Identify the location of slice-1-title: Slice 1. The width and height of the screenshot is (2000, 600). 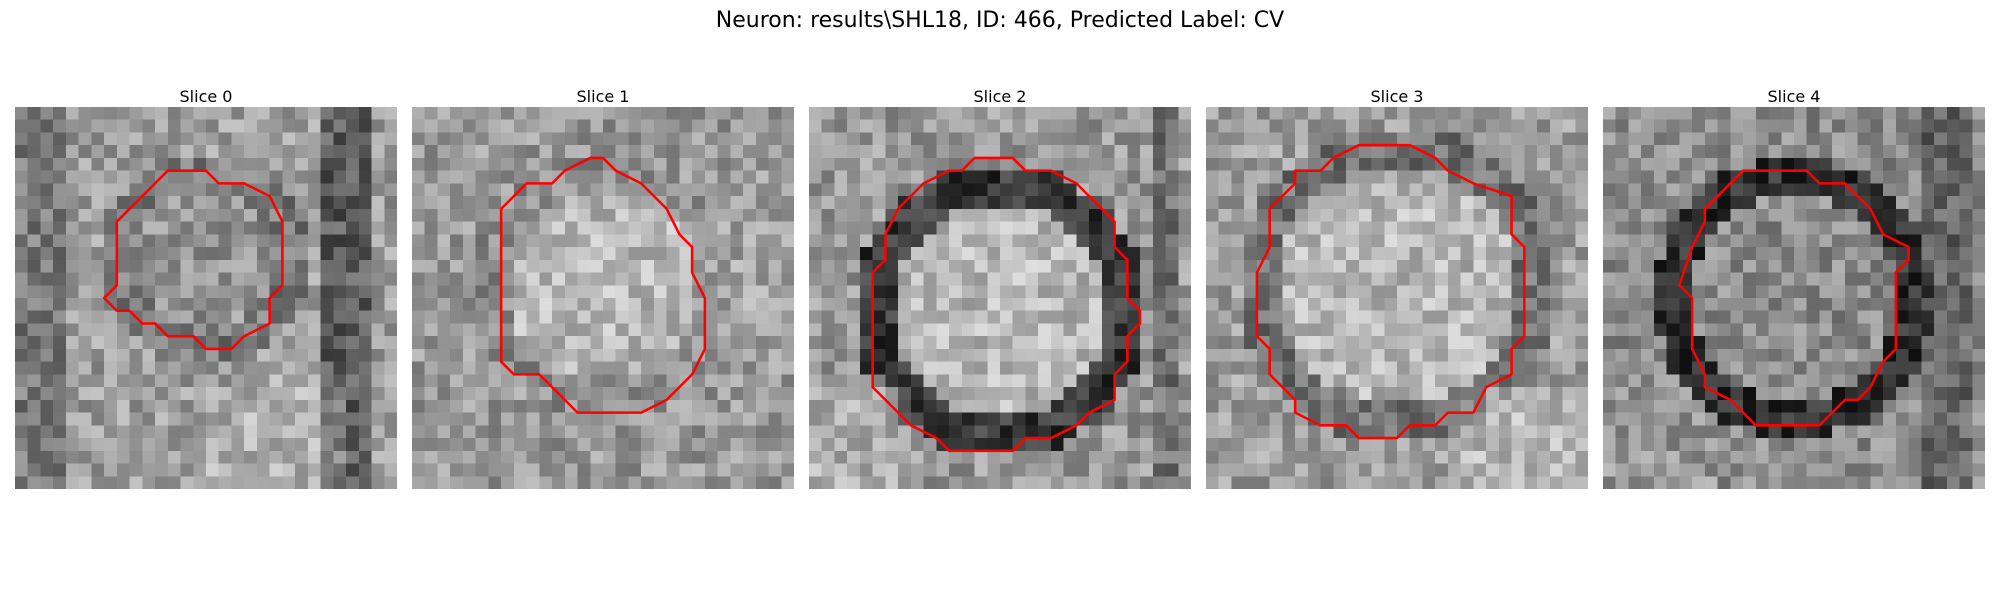
(603, 96).